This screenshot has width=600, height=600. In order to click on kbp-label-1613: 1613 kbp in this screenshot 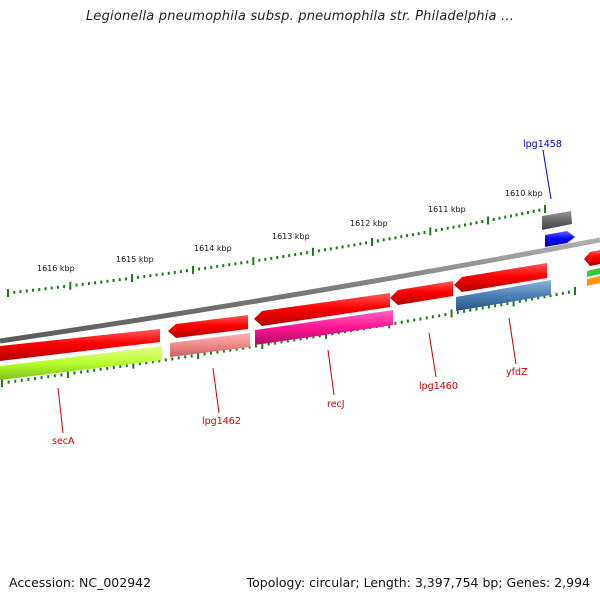, I will do `click(291, 236)`.